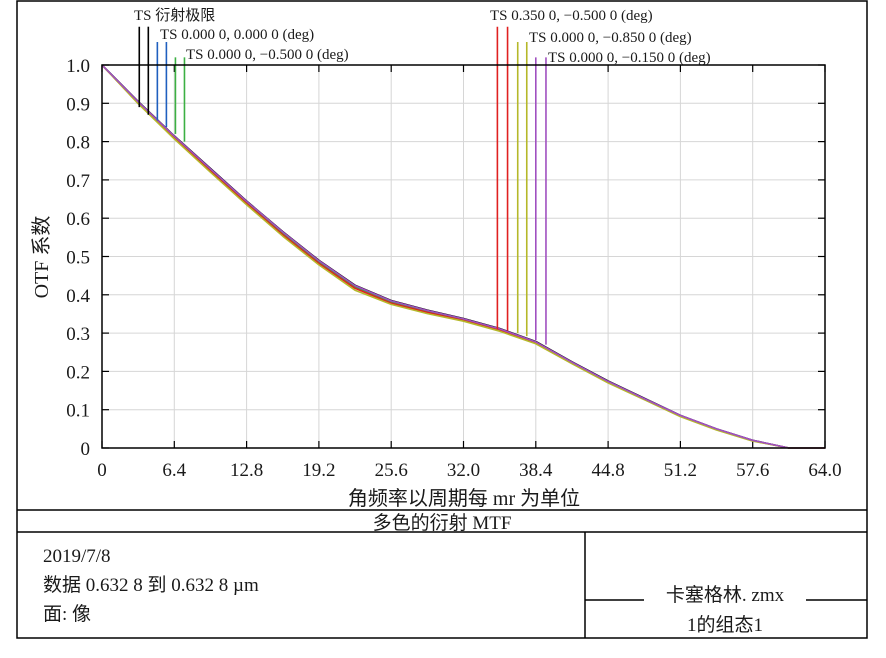 This screenshot has height=658, width=886. What do you see at coordinates (78, 219) in the screenshot?
I see `y-tick-label: 0.6` at bounding box center [78, 219].